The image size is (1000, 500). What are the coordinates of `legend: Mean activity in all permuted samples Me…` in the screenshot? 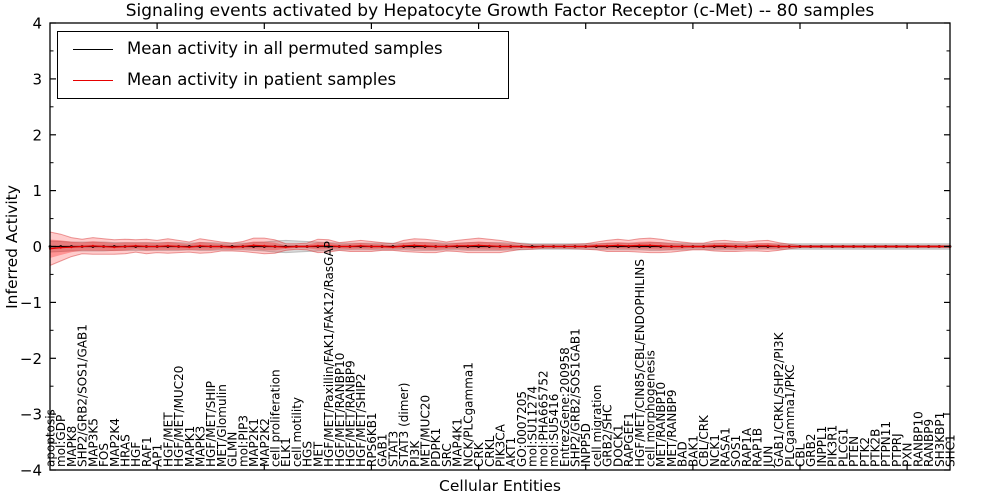 It's located at (283, 65).